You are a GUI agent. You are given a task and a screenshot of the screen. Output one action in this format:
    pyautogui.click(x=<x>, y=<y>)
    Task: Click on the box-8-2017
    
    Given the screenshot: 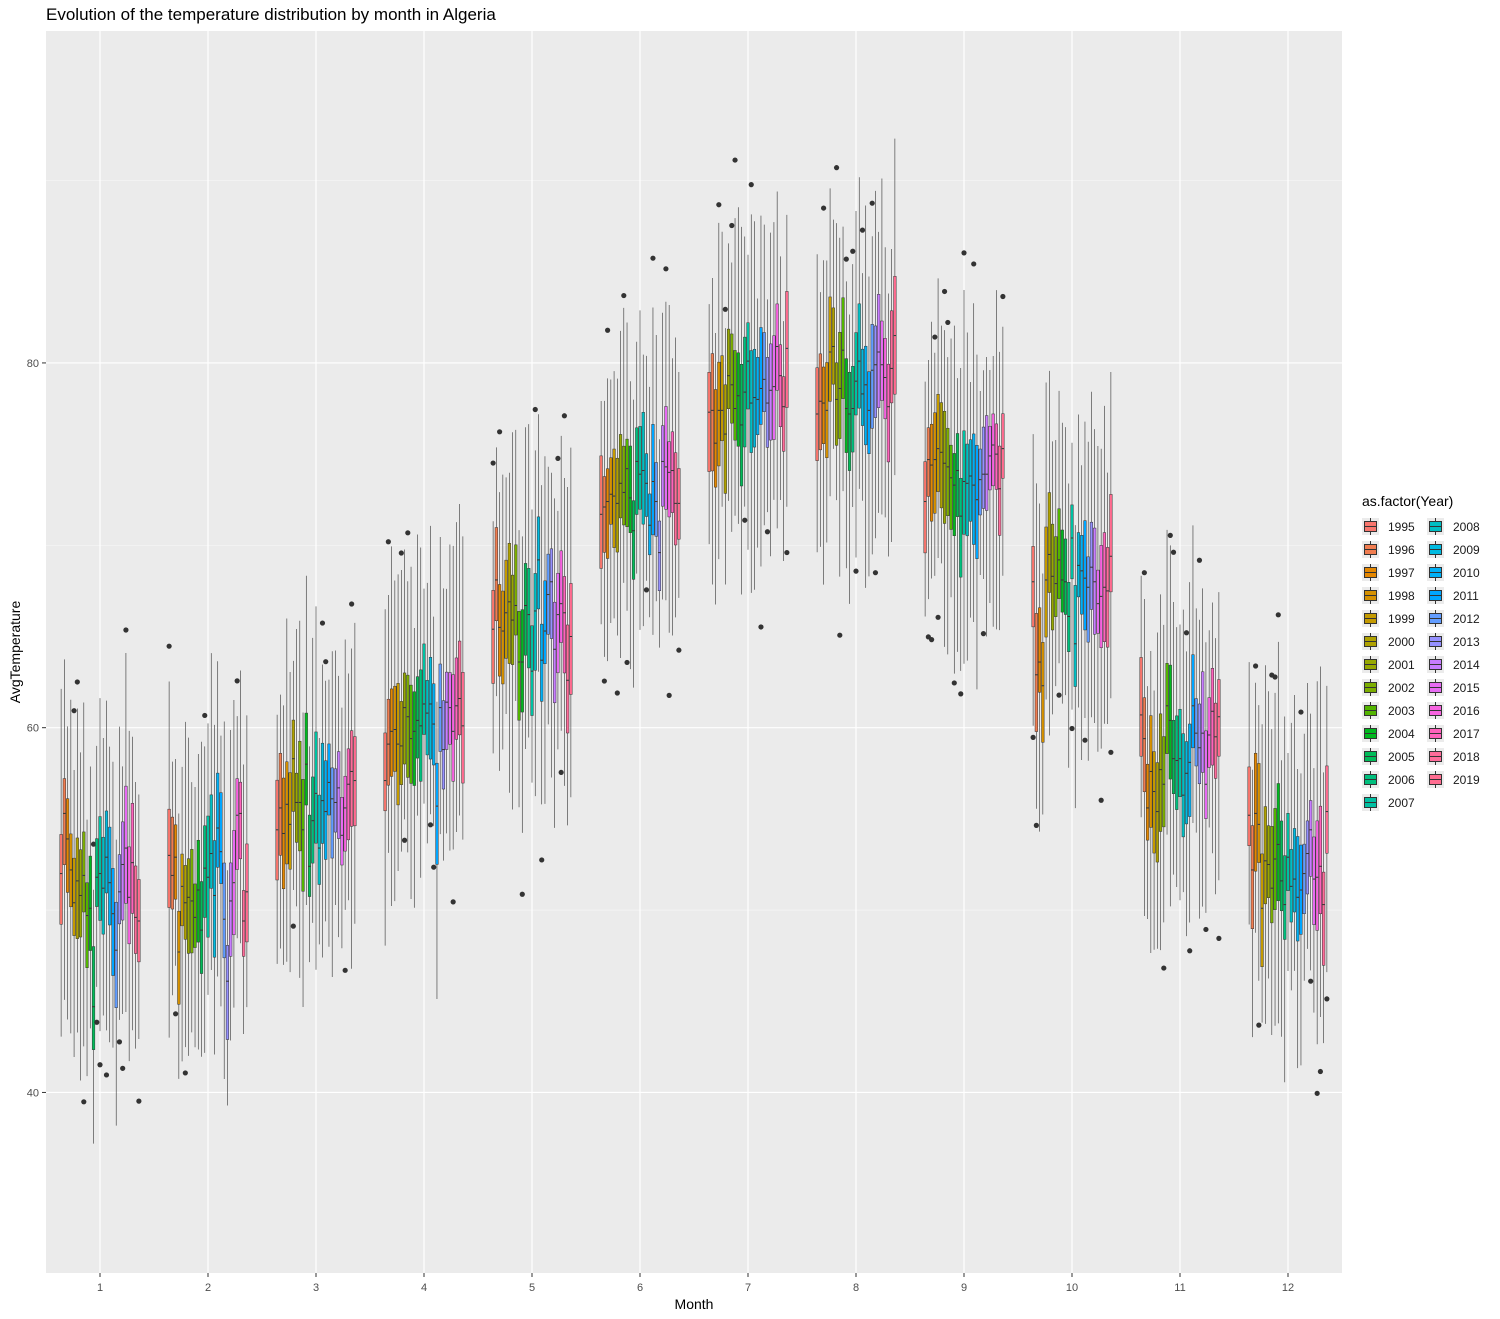 What is the action you would take?
    pyautogui.click(x=888, y=413)
    